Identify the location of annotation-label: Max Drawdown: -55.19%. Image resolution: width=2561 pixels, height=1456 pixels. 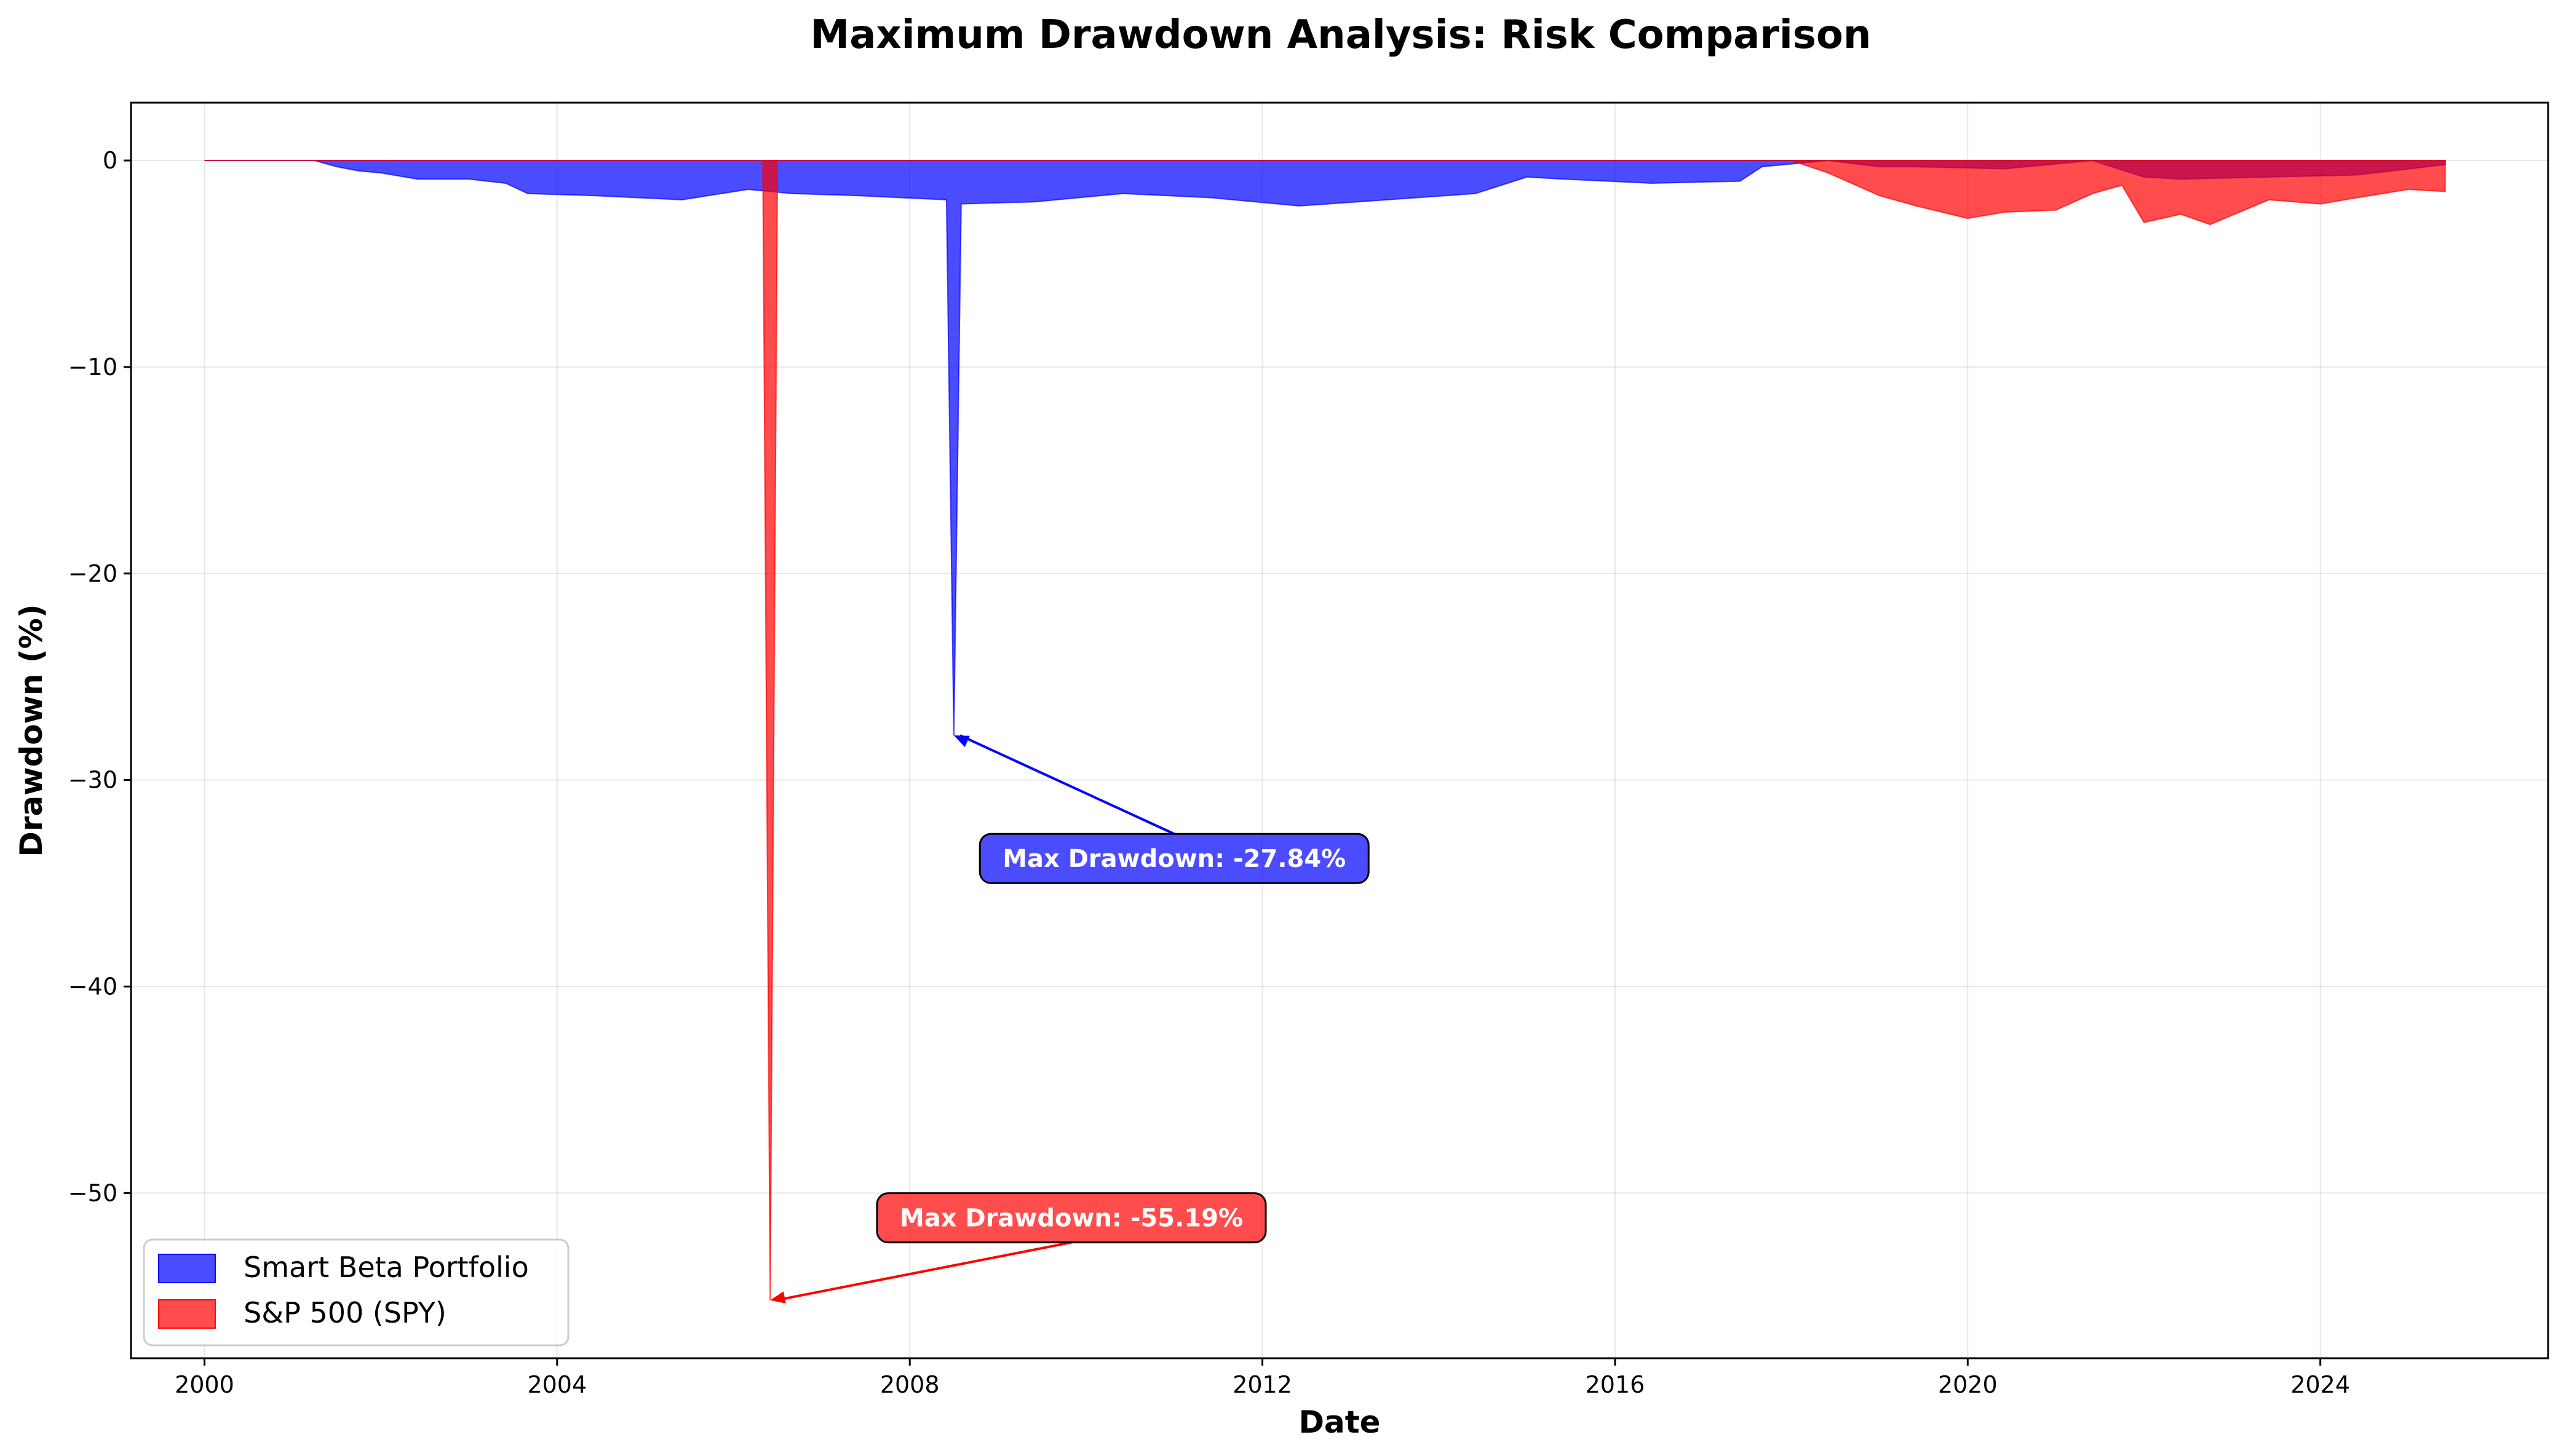
(1071, 1219).